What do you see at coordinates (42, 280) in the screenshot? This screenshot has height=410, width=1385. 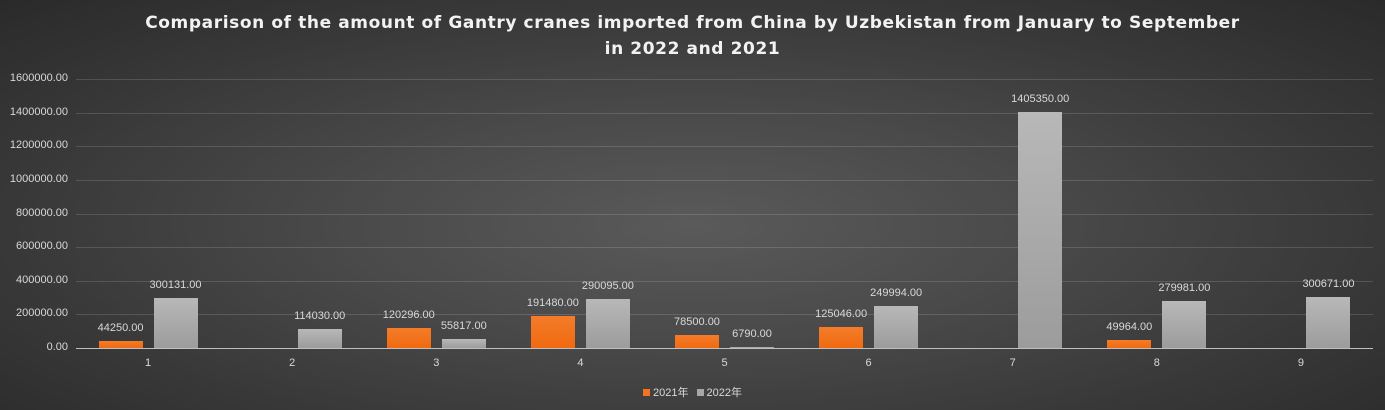 I see `y-tick-label: 400000.00` at bounding box center [42, 280].